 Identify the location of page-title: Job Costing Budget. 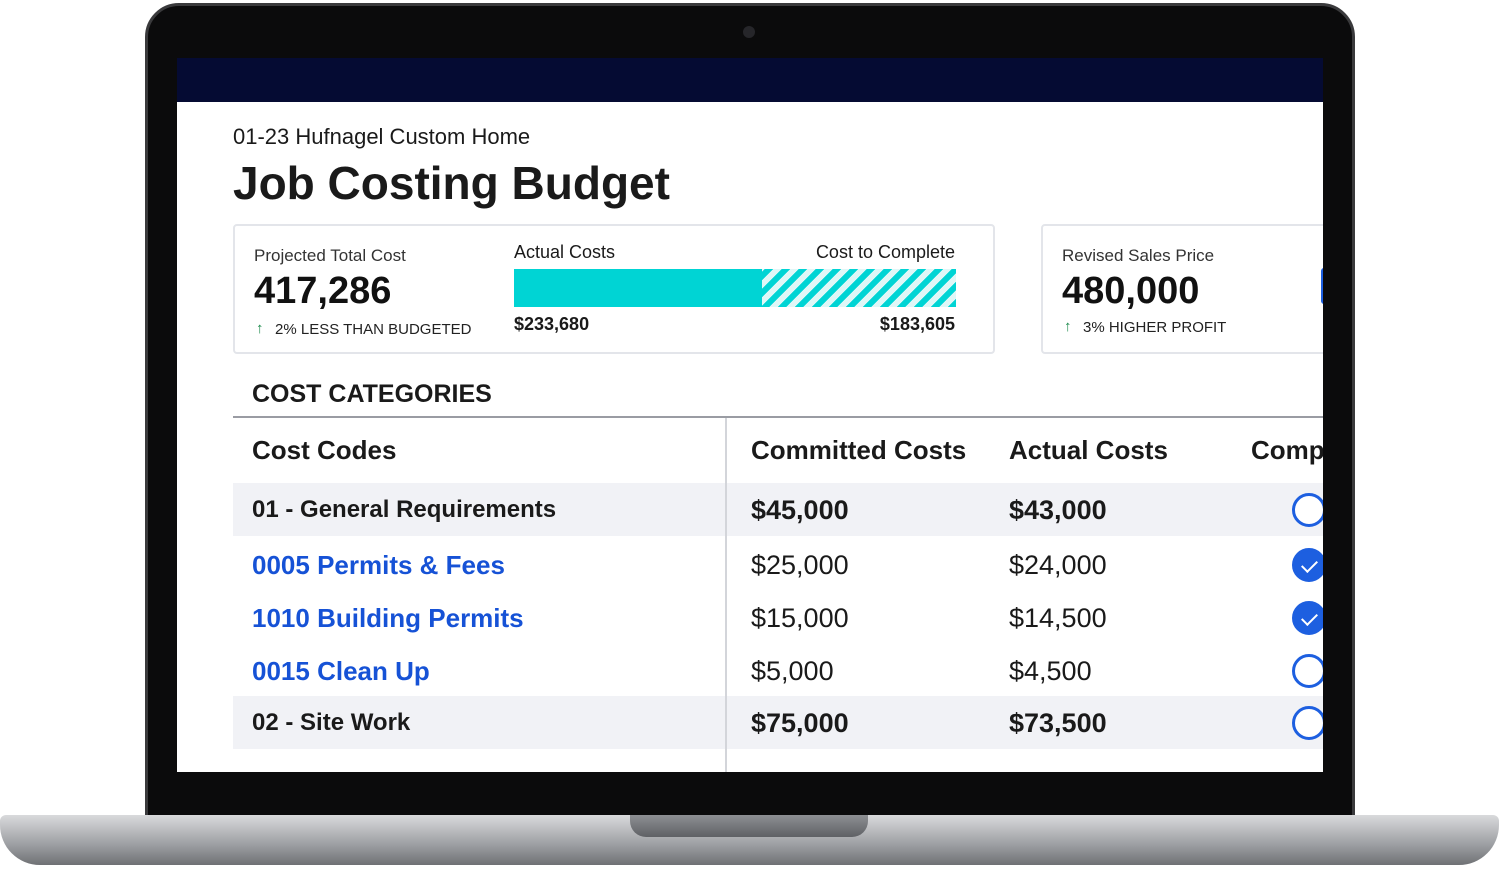
(451, 183).